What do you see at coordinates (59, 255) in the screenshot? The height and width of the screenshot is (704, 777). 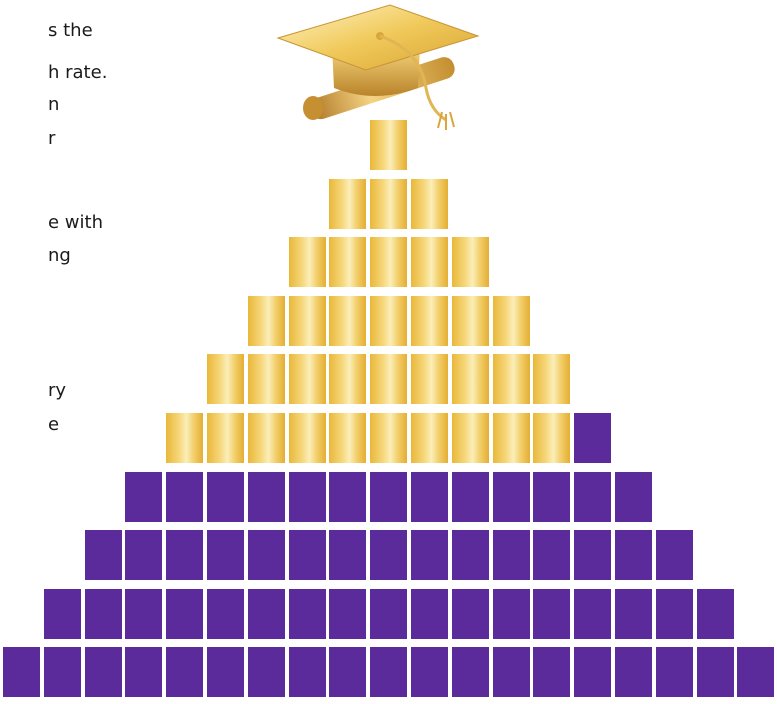 I see `text-fragment: ng` at bounding box center [59, 255].